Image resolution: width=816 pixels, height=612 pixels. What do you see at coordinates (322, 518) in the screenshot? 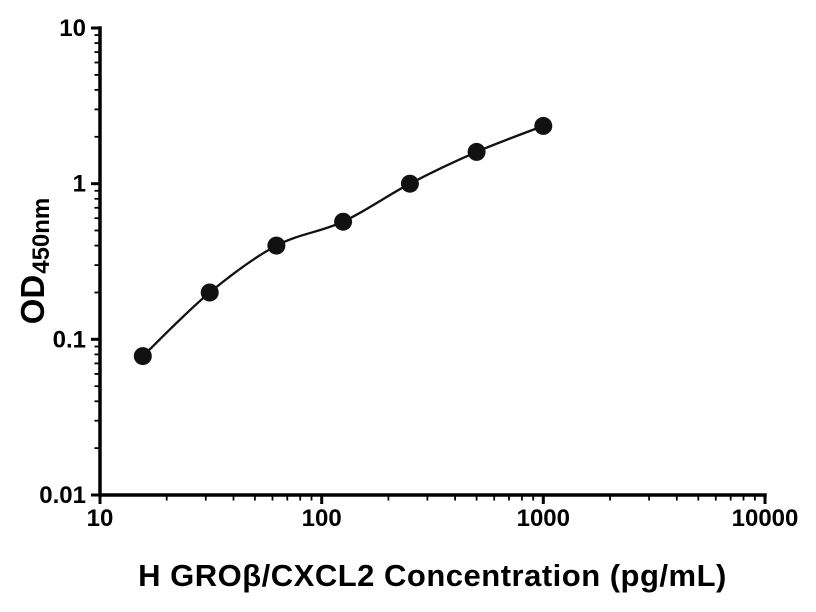
I see `x-tick-label: 100` at bounding box center [322, 518].